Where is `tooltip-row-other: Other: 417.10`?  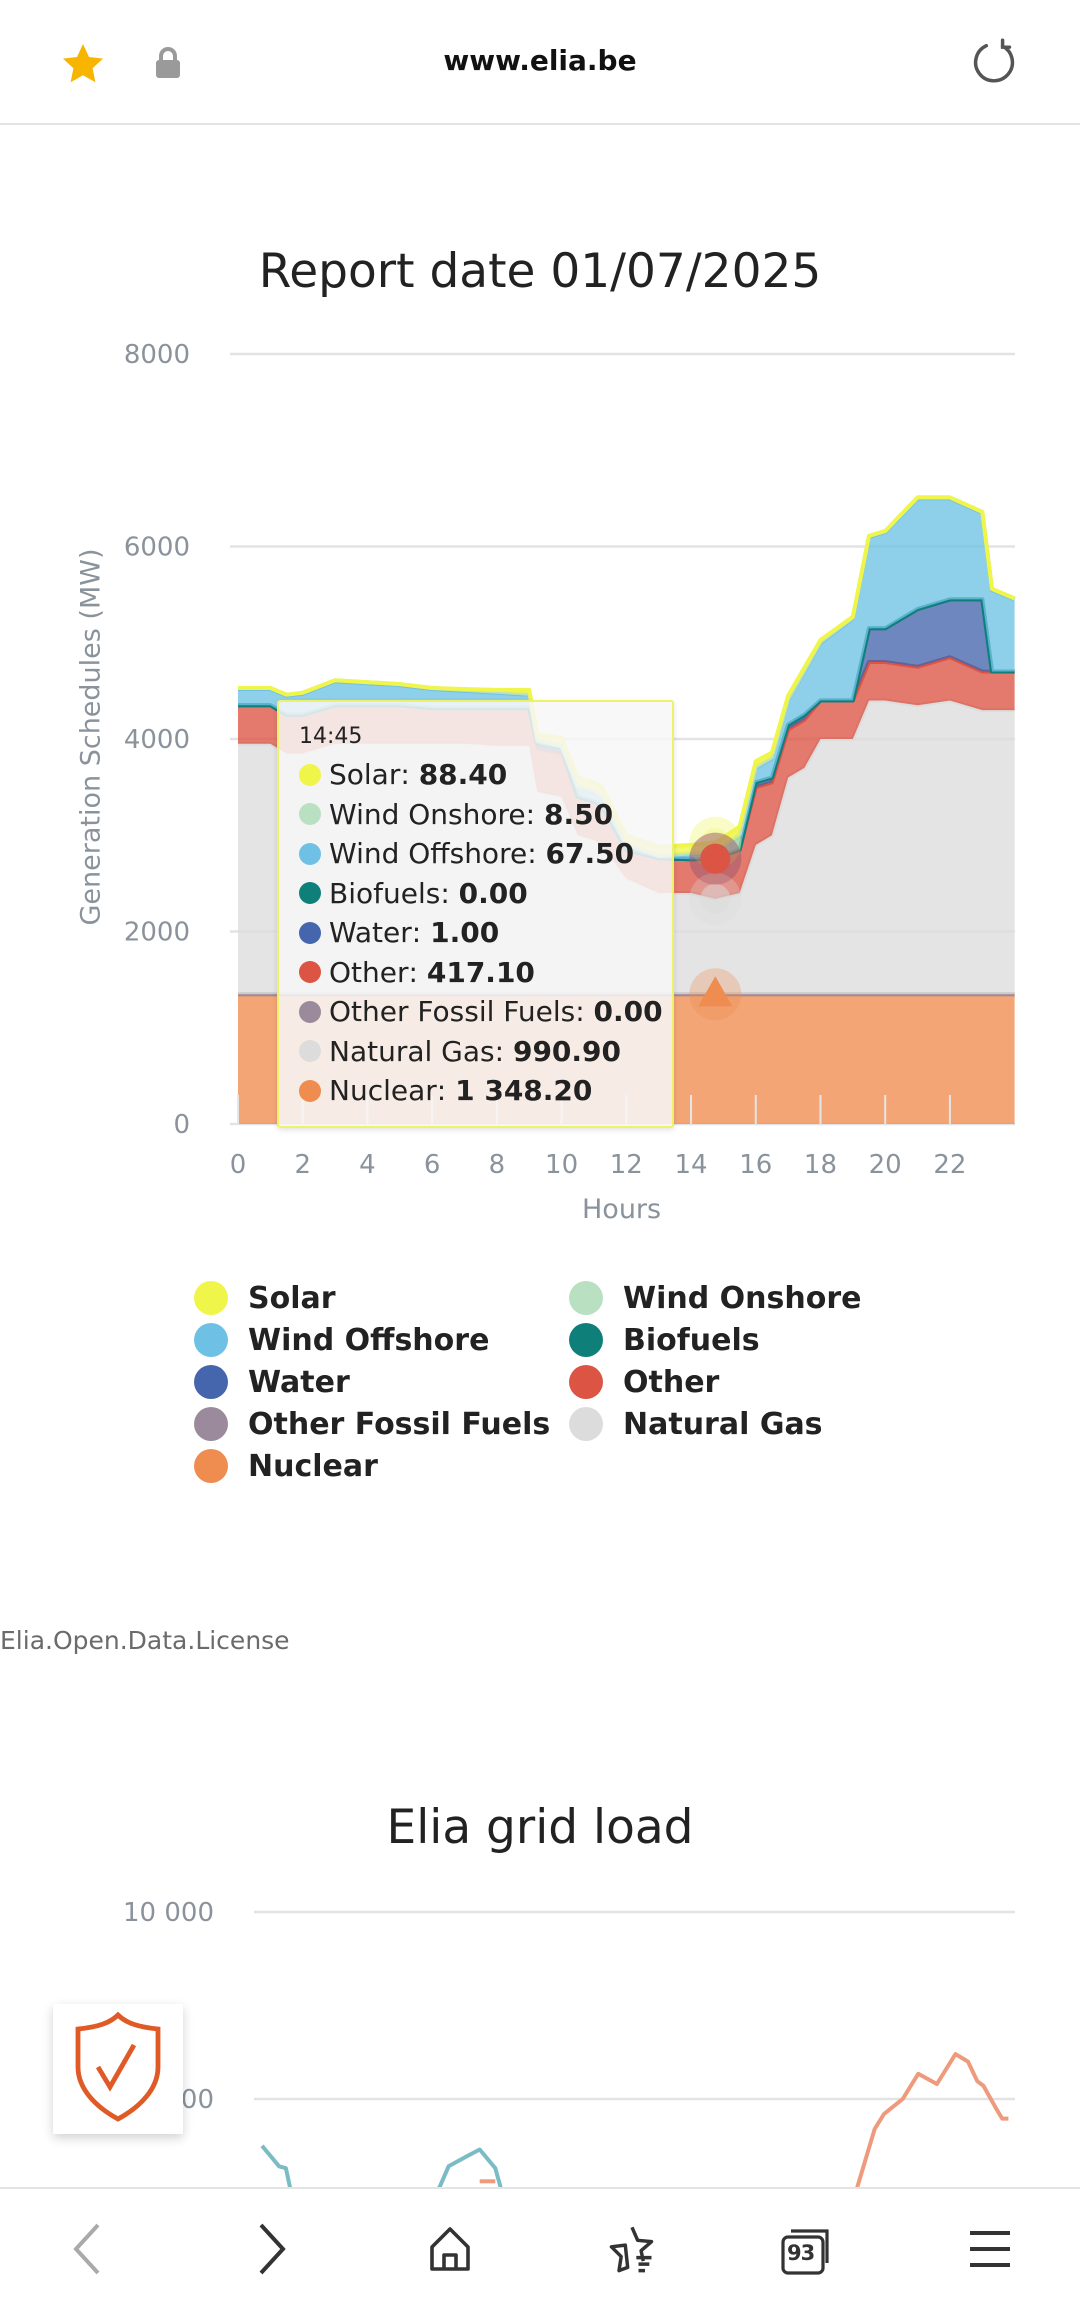 tooltip-row-other: Other: 417.10 is located at coordinates (485, 973).